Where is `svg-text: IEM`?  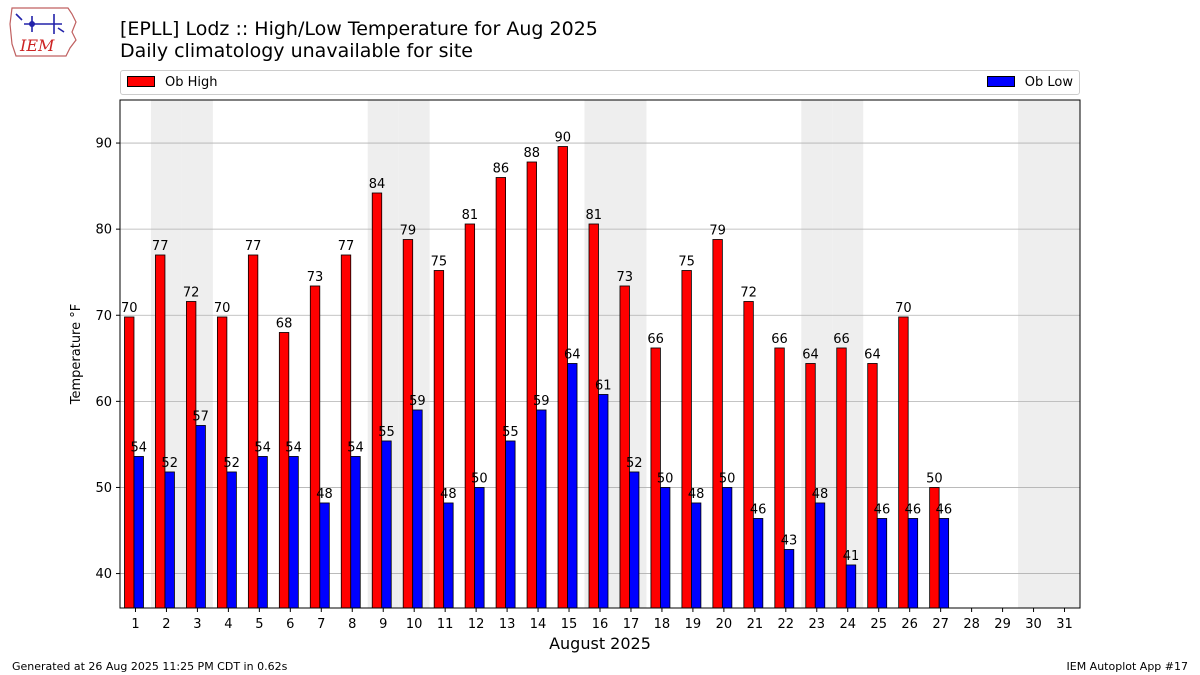 svg-text: IEM is located at coordinates (37, 45).